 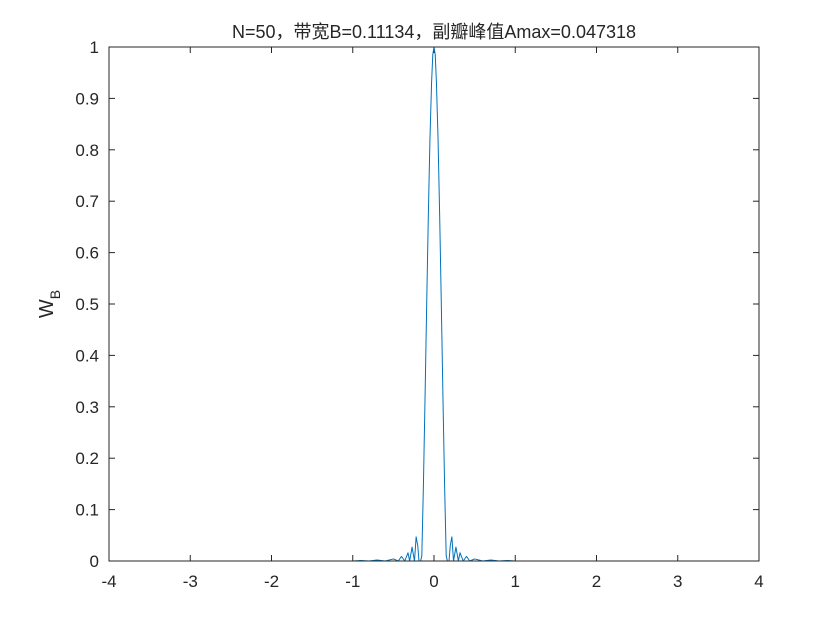 What do you see at coordinates (515, 581) in the screenshot?
I see `x-tick-label: 1` at bounding box center [515, 581].